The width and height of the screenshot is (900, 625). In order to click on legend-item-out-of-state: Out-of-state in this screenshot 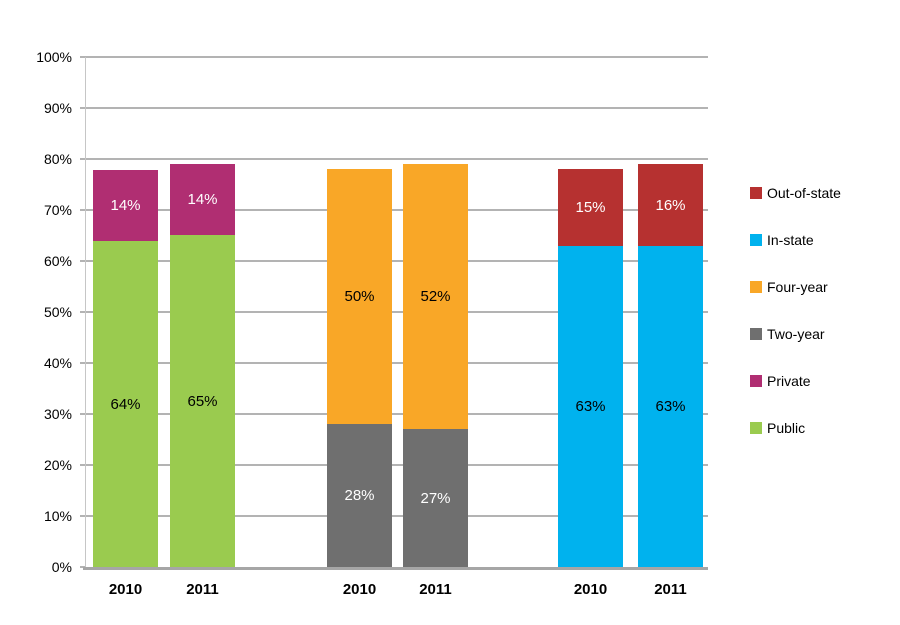, I will do `click(795, 193)`.